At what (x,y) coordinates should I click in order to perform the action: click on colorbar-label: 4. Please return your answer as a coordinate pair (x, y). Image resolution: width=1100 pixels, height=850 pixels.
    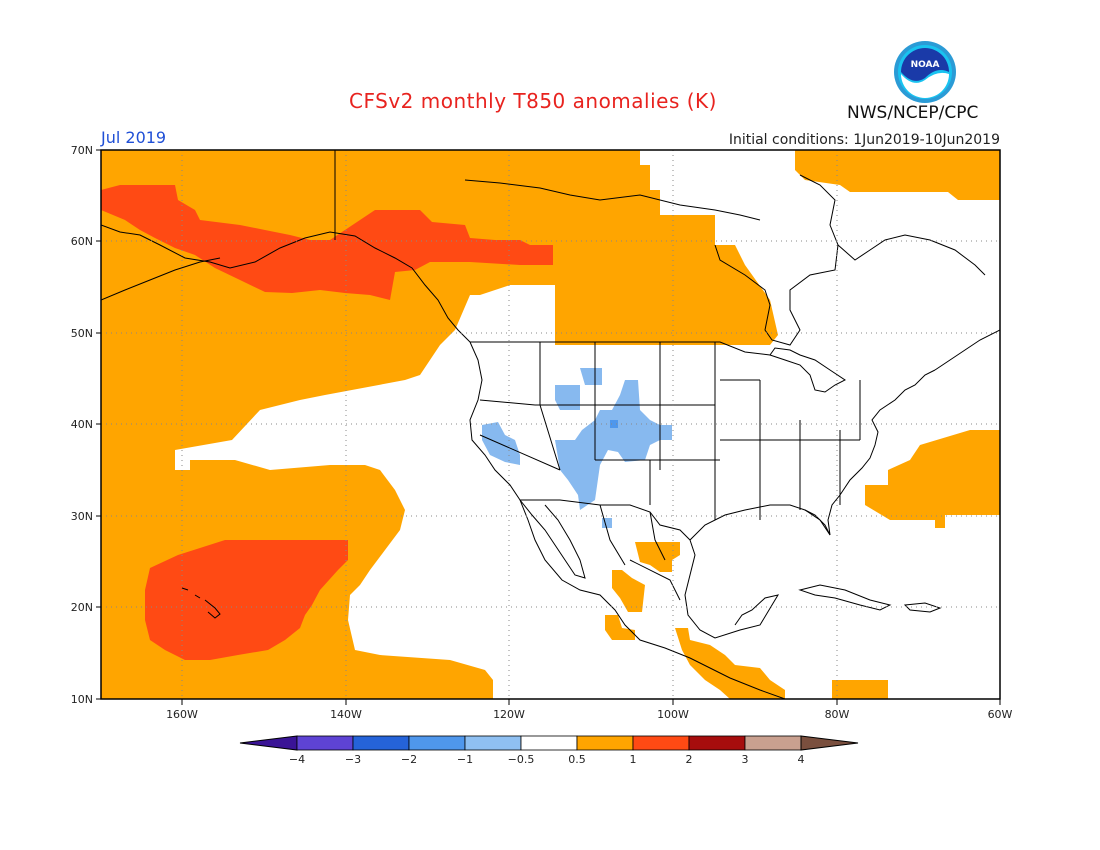
    Looking at the image, I should click on (801, 759).